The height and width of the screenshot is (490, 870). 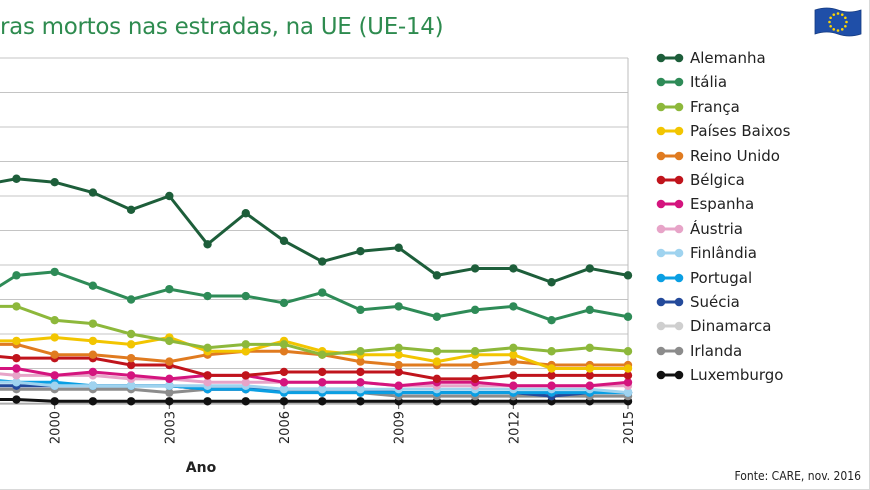 I want to click on legend-item: Dinamarca, so click(x=760, y=326).